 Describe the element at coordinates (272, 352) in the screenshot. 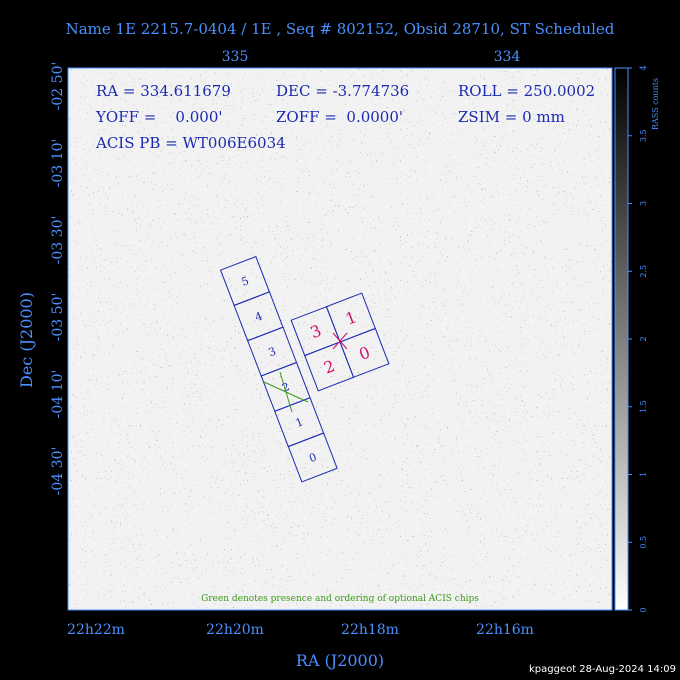

I see `s-chip-label: 3` at that location.